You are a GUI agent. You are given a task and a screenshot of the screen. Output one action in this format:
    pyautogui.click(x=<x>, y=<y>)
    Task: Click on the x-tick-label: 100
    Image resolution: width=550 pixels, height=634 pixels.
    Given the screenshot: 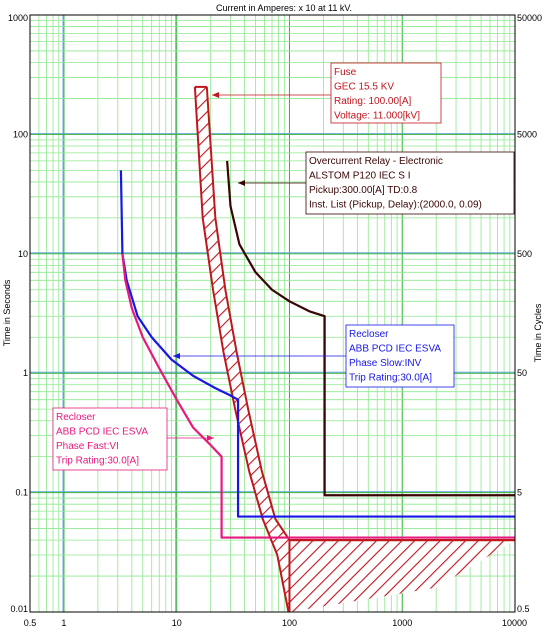 What is the action you would take?
    pyautogui.click(x=289, y=623)
    